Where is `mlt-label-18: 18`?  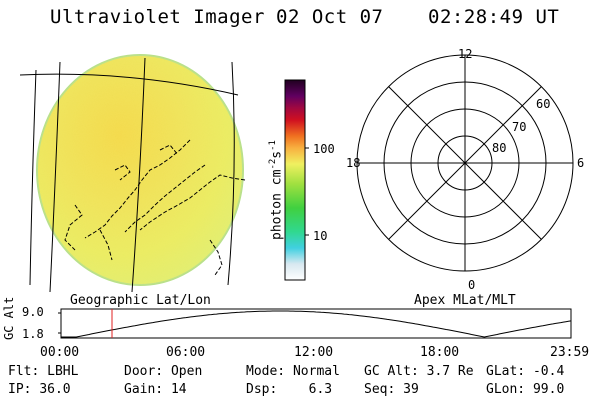 mlt-label-18: 18 is located at coordinates (353, 163).